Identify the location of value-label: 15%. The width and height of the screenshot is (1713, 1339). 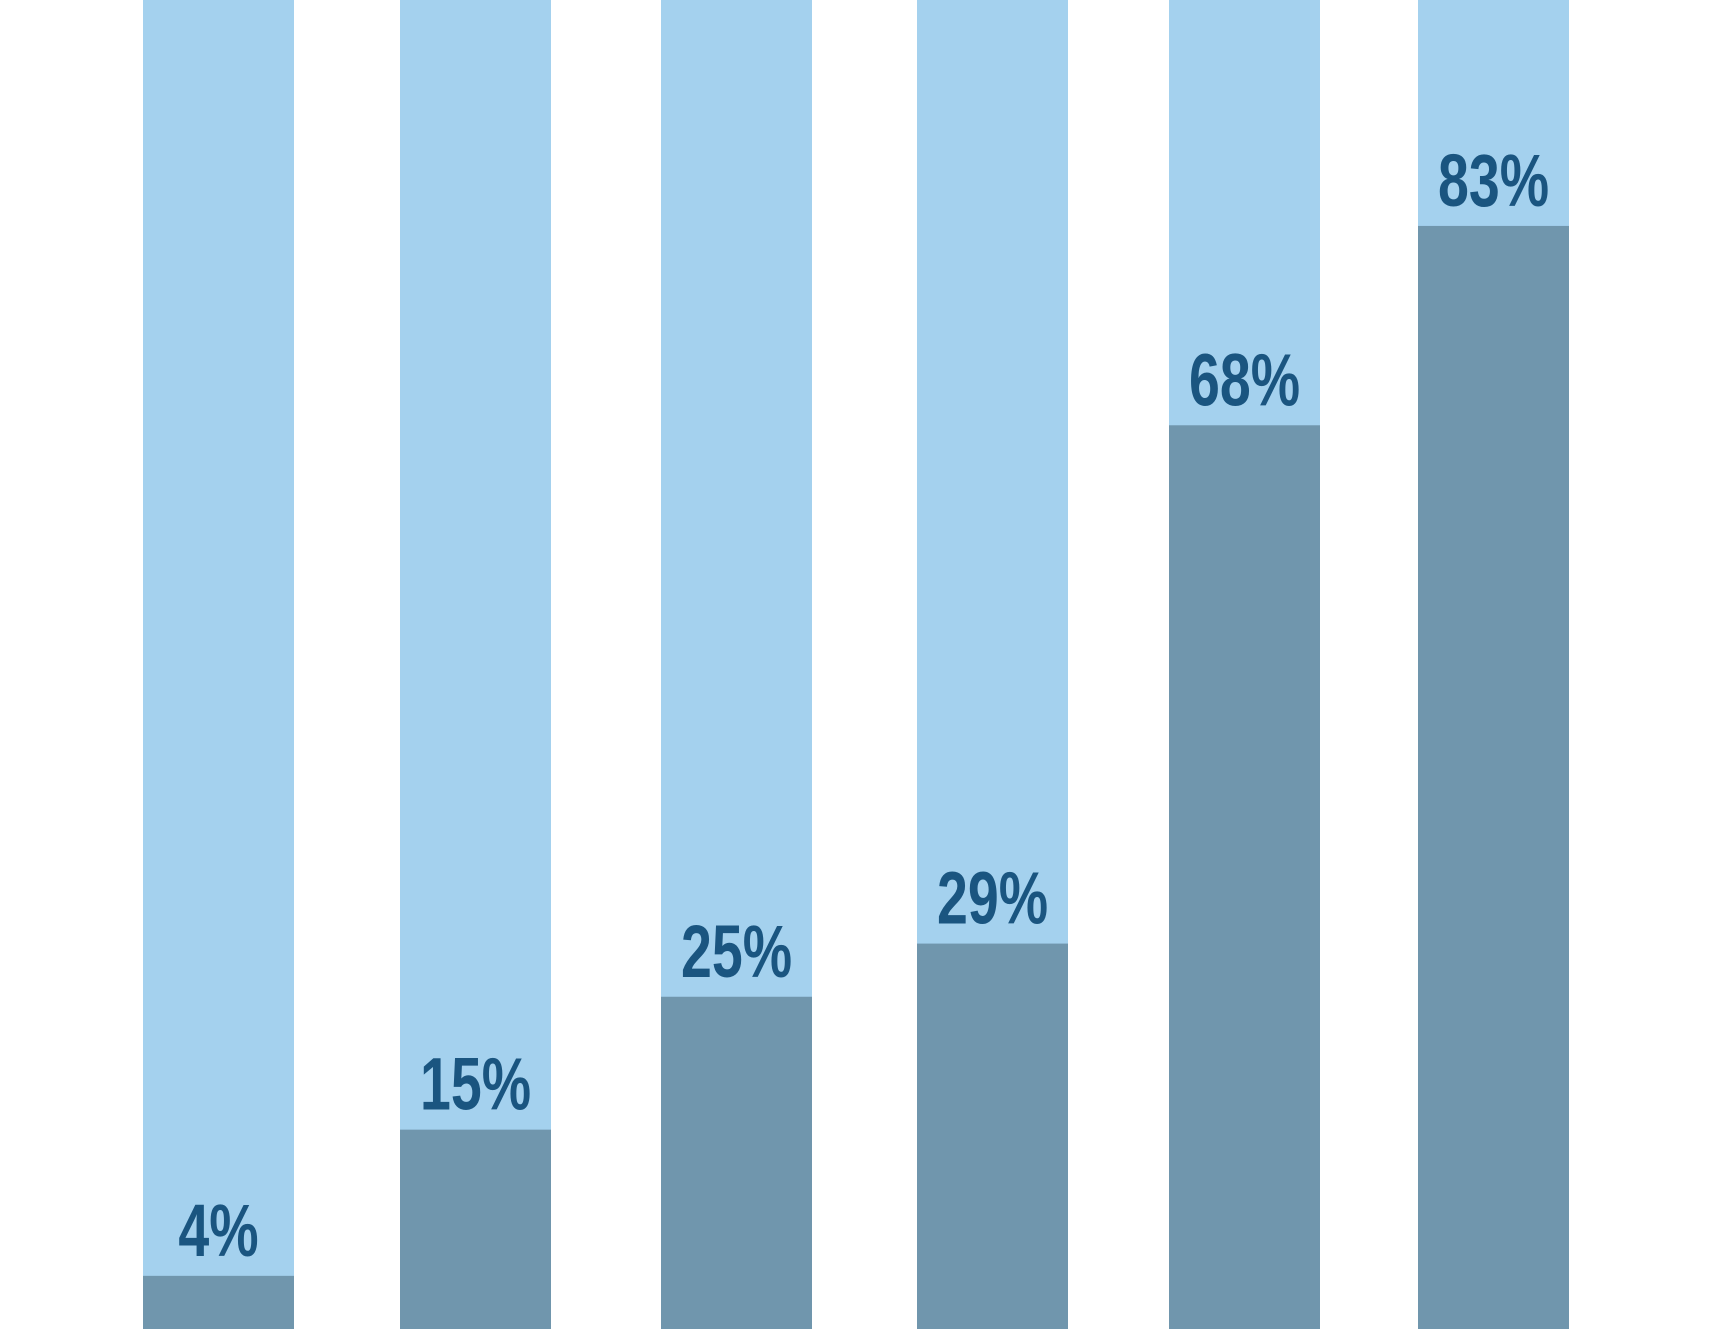
(475, 1084).